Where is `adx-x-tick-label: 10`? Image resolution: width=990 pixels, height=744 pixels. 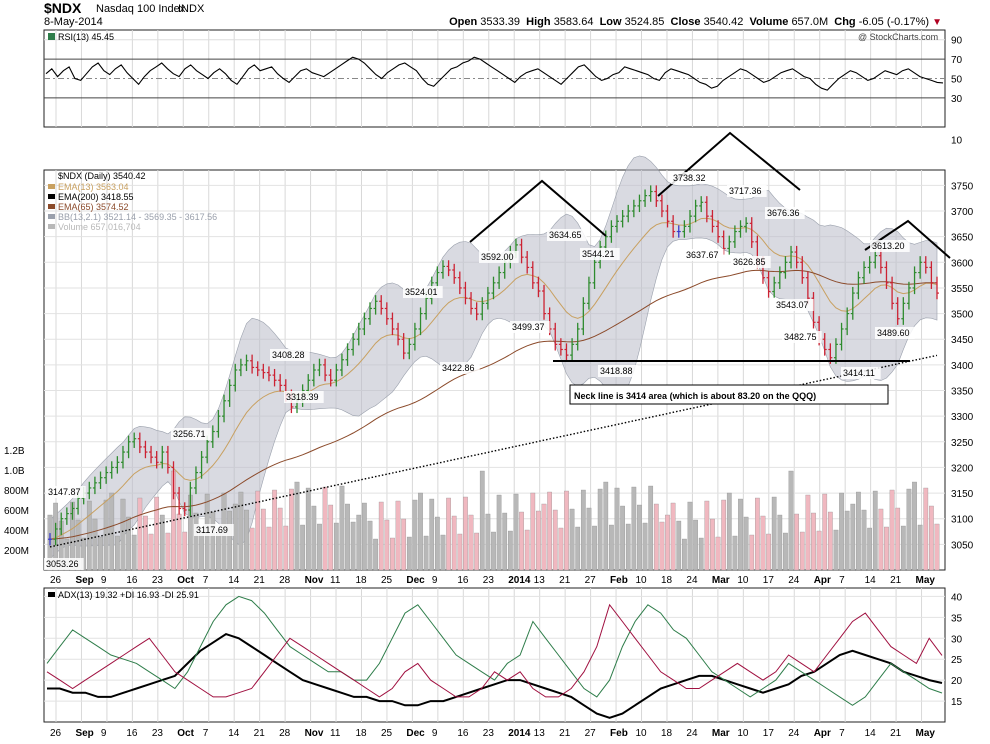
adx-x-tick-label: 10 is located at coordinates (743, 733).